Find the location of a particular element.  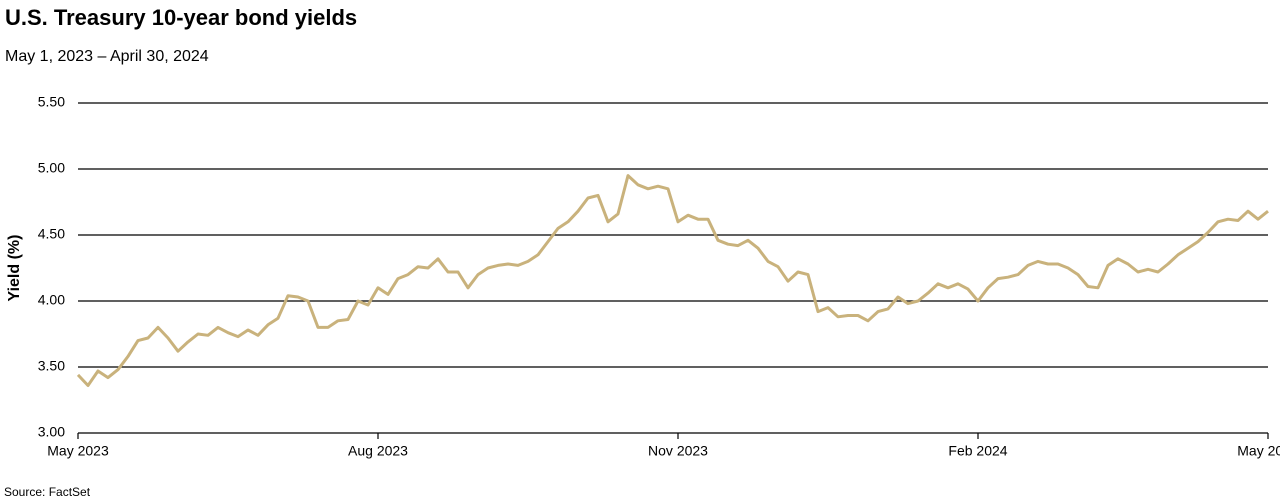

x-tick-label: Nov 2023 is located at coordinates (678, 451).